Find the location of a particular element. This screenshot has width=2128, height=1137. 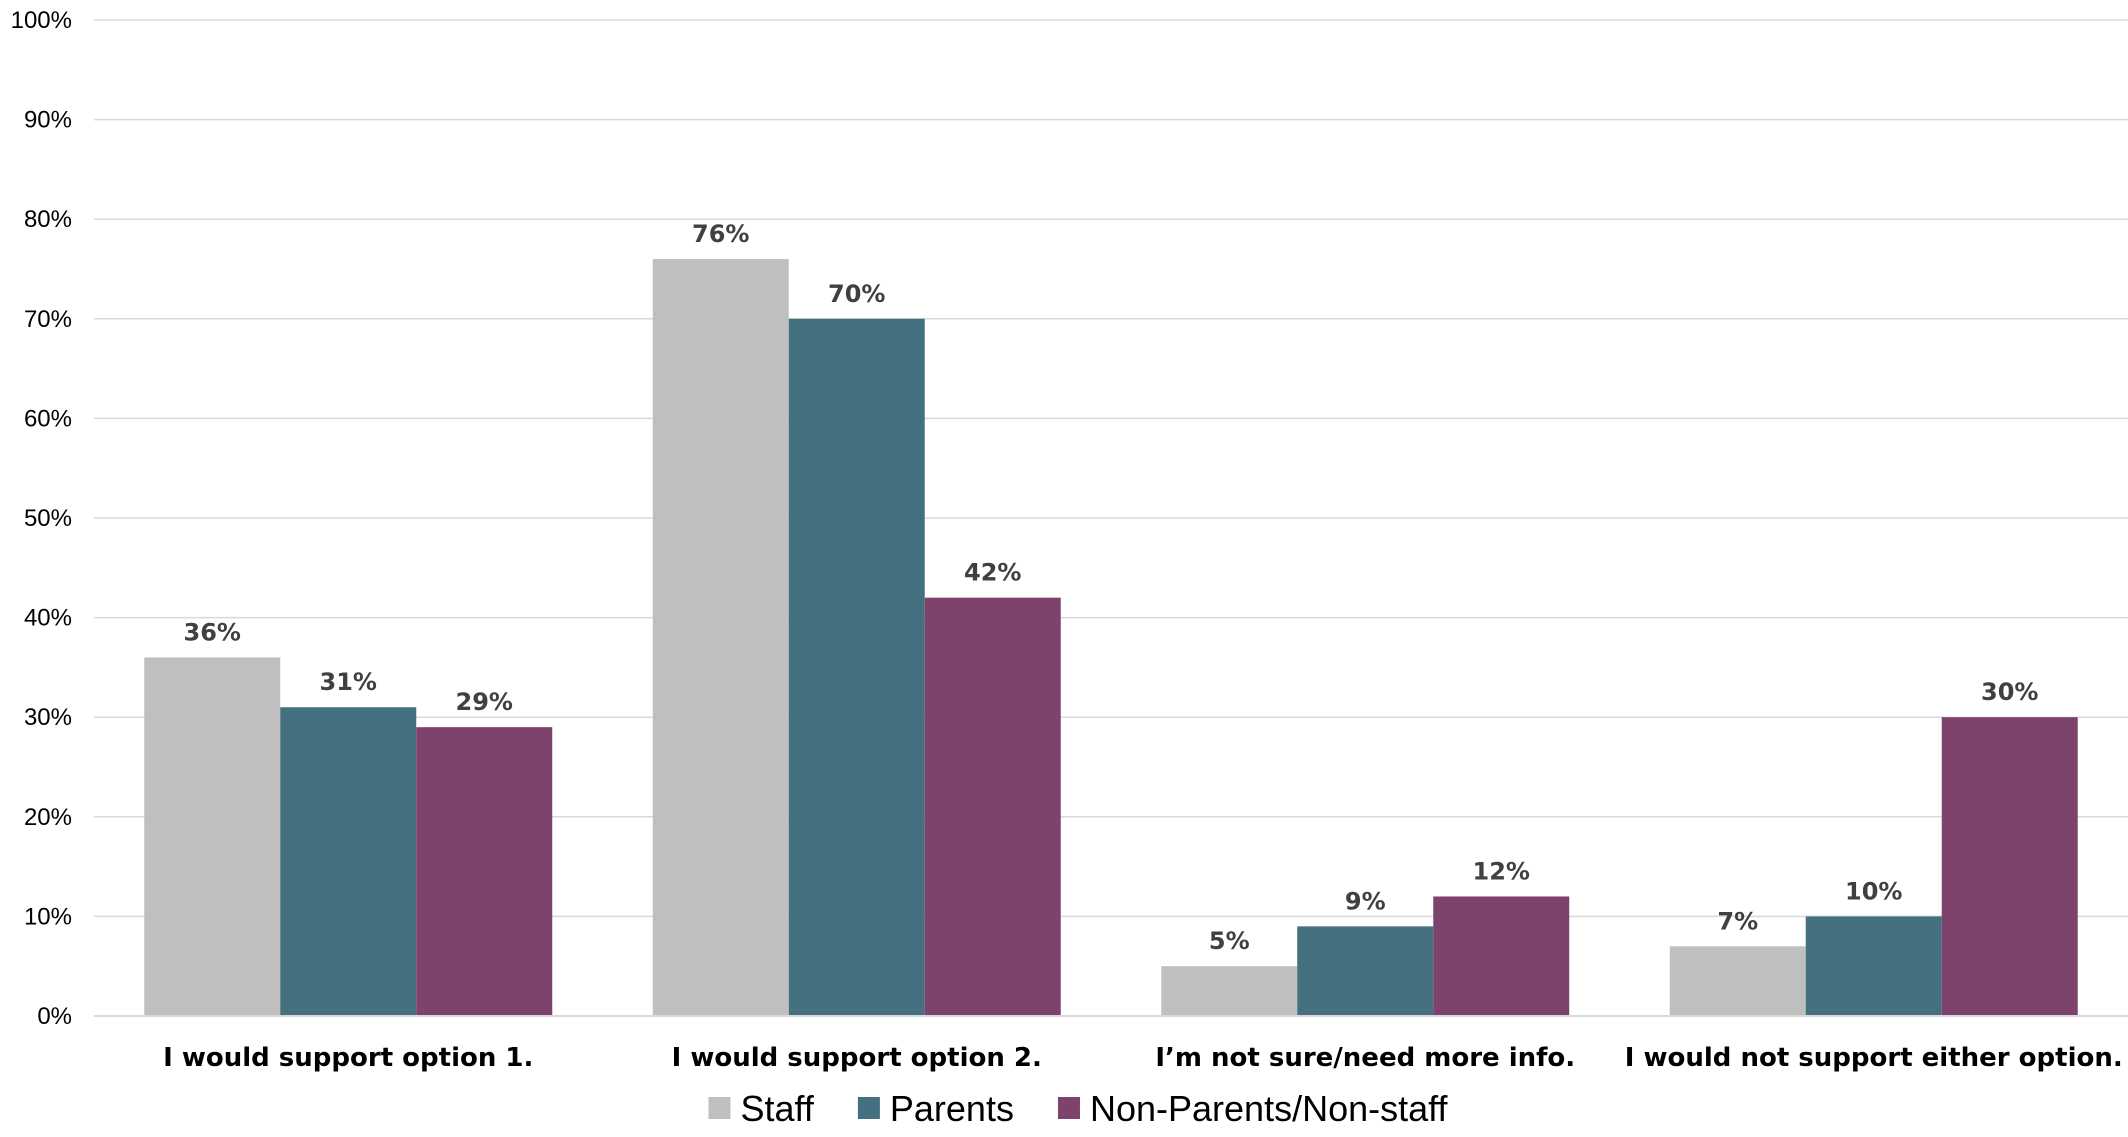

data-label: 29% is located at coordinates (484, 702).